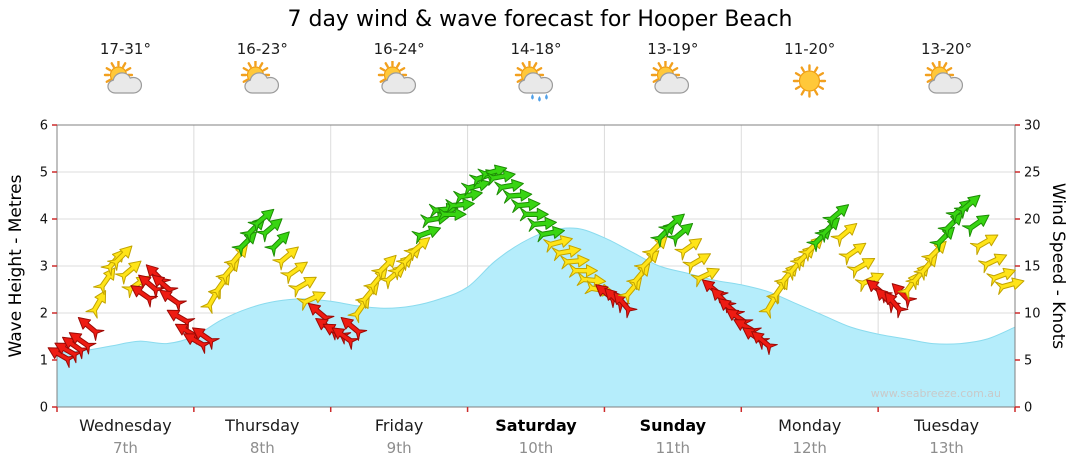  I want to click on day-name: Saturday, so click(536, 425).